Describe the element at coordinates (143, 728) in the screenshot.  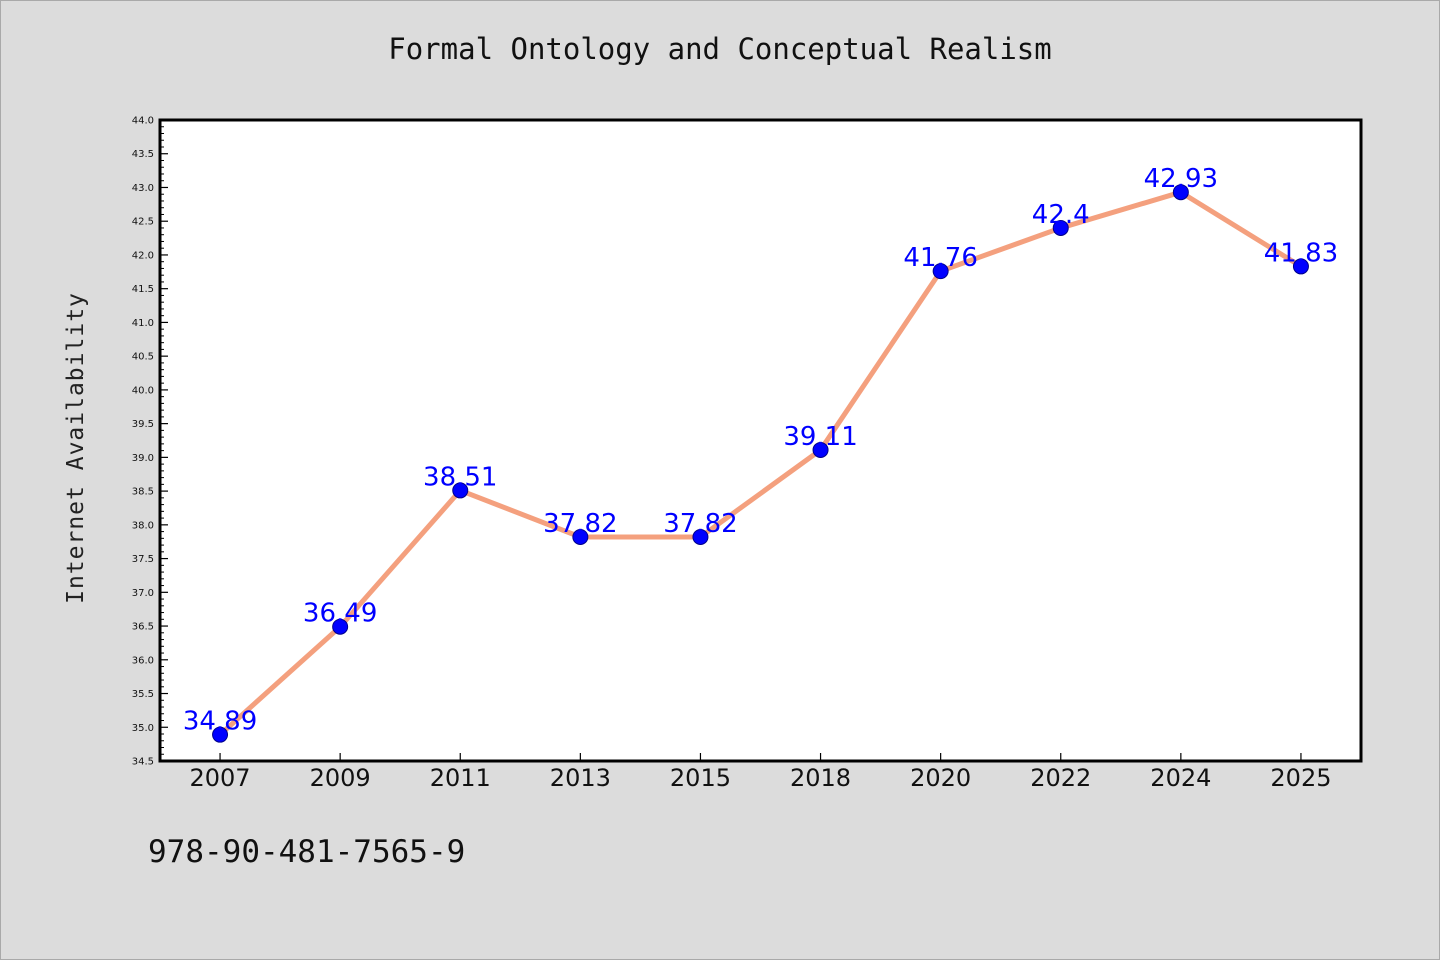
I see `y-tick-label: 35.0` at that location.